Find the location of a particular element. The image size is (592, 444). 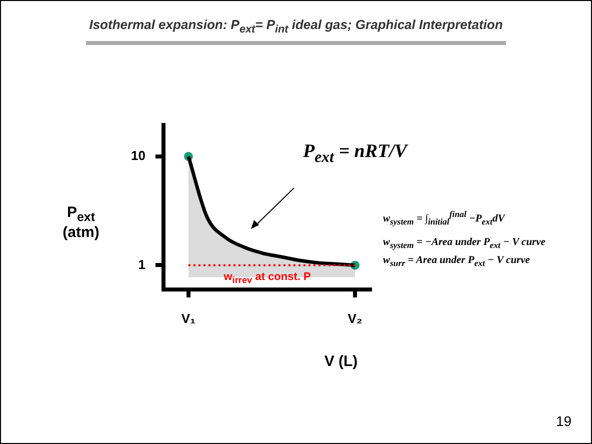

ref-line-label: w$_{irrev}$ at const. P is located at coordinates (267, 278).